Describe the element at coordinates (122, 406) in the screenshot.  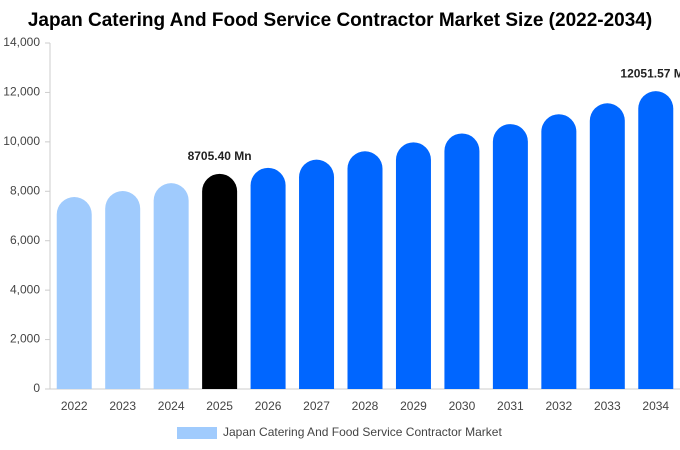
I see `x-tick-label: 2023` at that location.